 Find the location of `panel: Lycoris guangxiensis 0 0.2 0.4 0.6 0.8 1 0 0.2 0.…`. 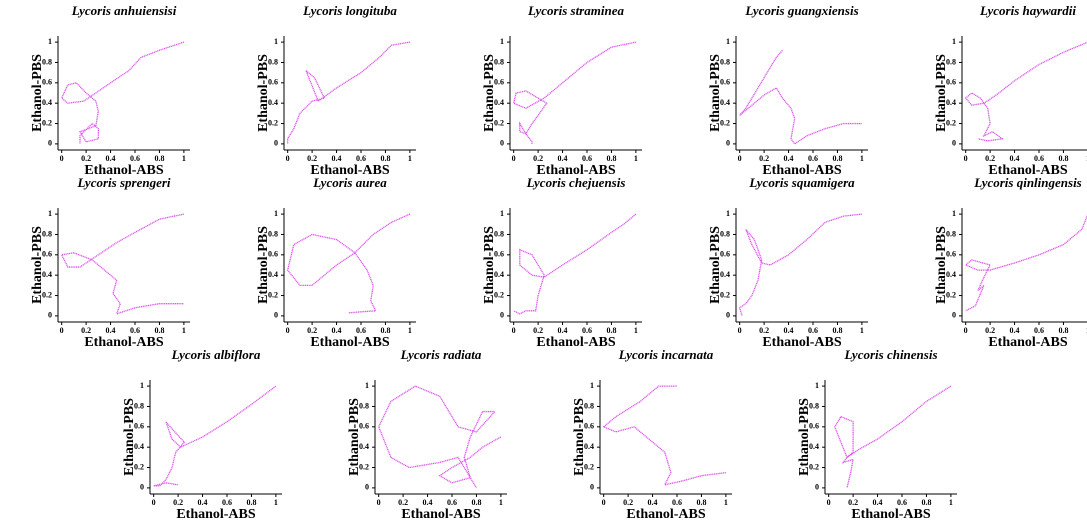

panel: Lycoris guangxiensis 0 0.2 0.4 0.6 0.8 1 0 0.2 0.… is located at coordinates (788, 90).